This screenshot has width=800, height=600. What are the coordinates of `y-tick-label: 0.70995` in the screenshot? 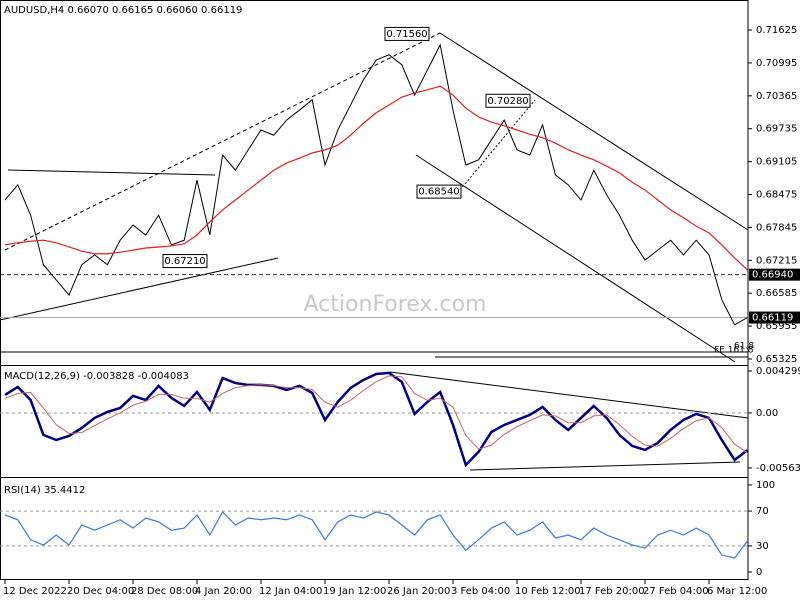 It's located at (776, 63).